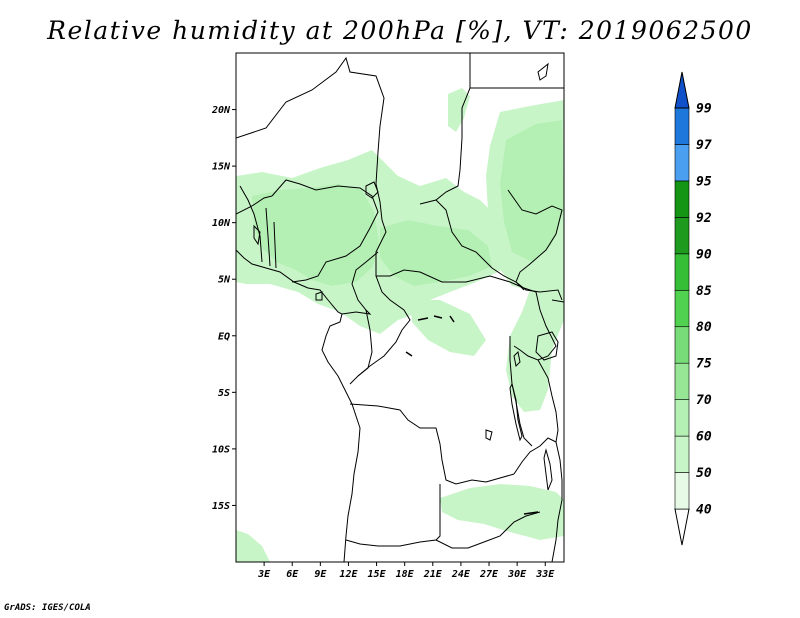 Image resolution: width=800 pixels, height=618 pixels. I want to click on humidity-area-south, so click(502, 512).